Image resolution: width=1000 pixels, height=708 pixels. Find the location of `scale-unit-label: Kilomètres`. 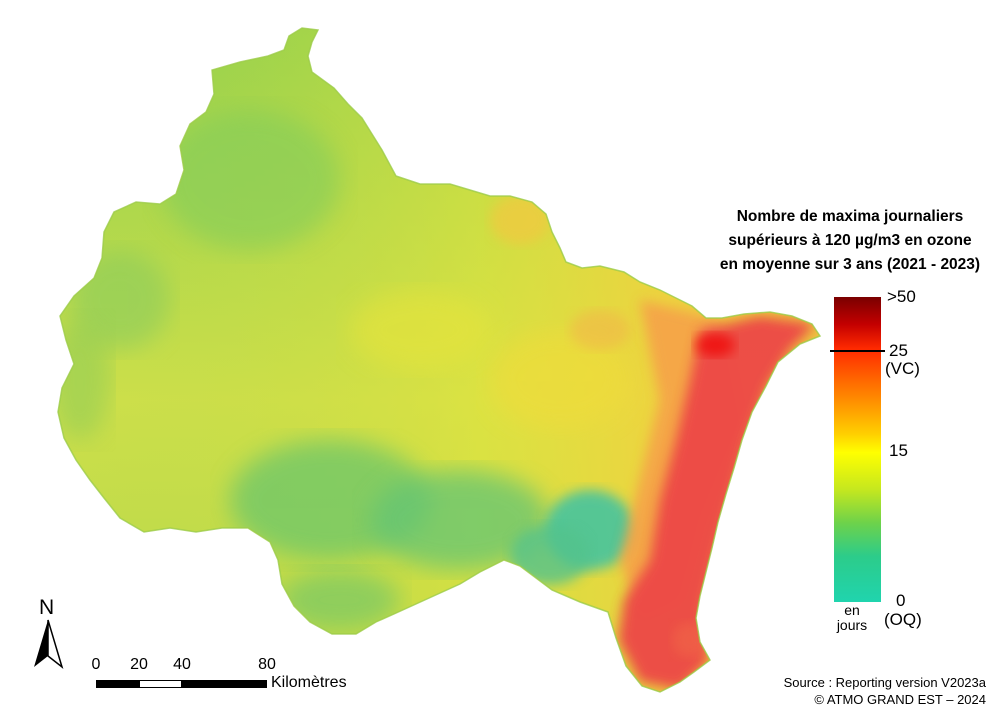

scale-unit-label: Kilomètres is located at coordinates (309, 682).